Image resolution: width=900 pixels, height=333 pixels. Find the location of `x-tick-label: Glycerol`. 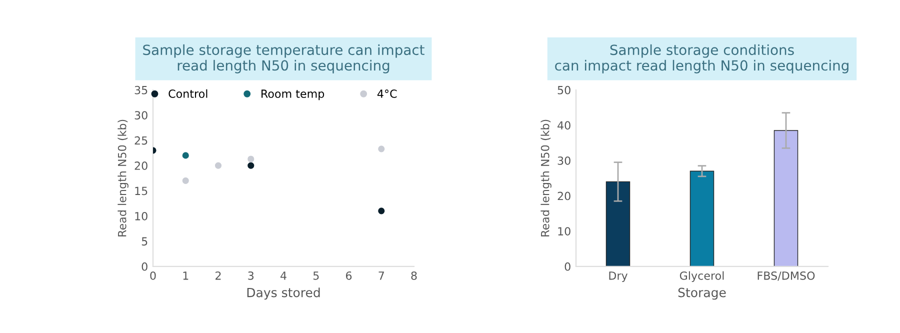

x-tick-label: Glycerol is located at coordinates (702, 276).